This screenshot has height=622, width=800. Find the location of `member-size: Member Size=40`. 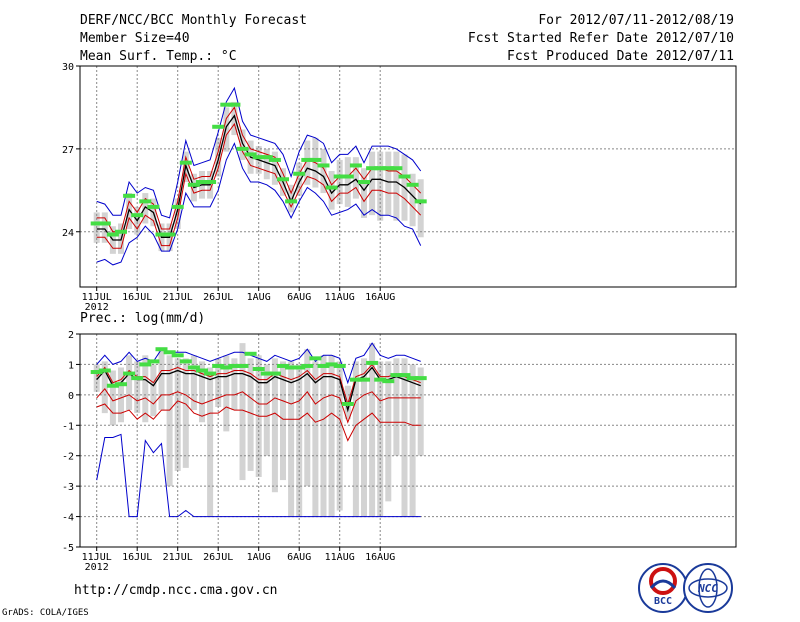

member-size: Member Size=40 is located at coordinates (135, 38).